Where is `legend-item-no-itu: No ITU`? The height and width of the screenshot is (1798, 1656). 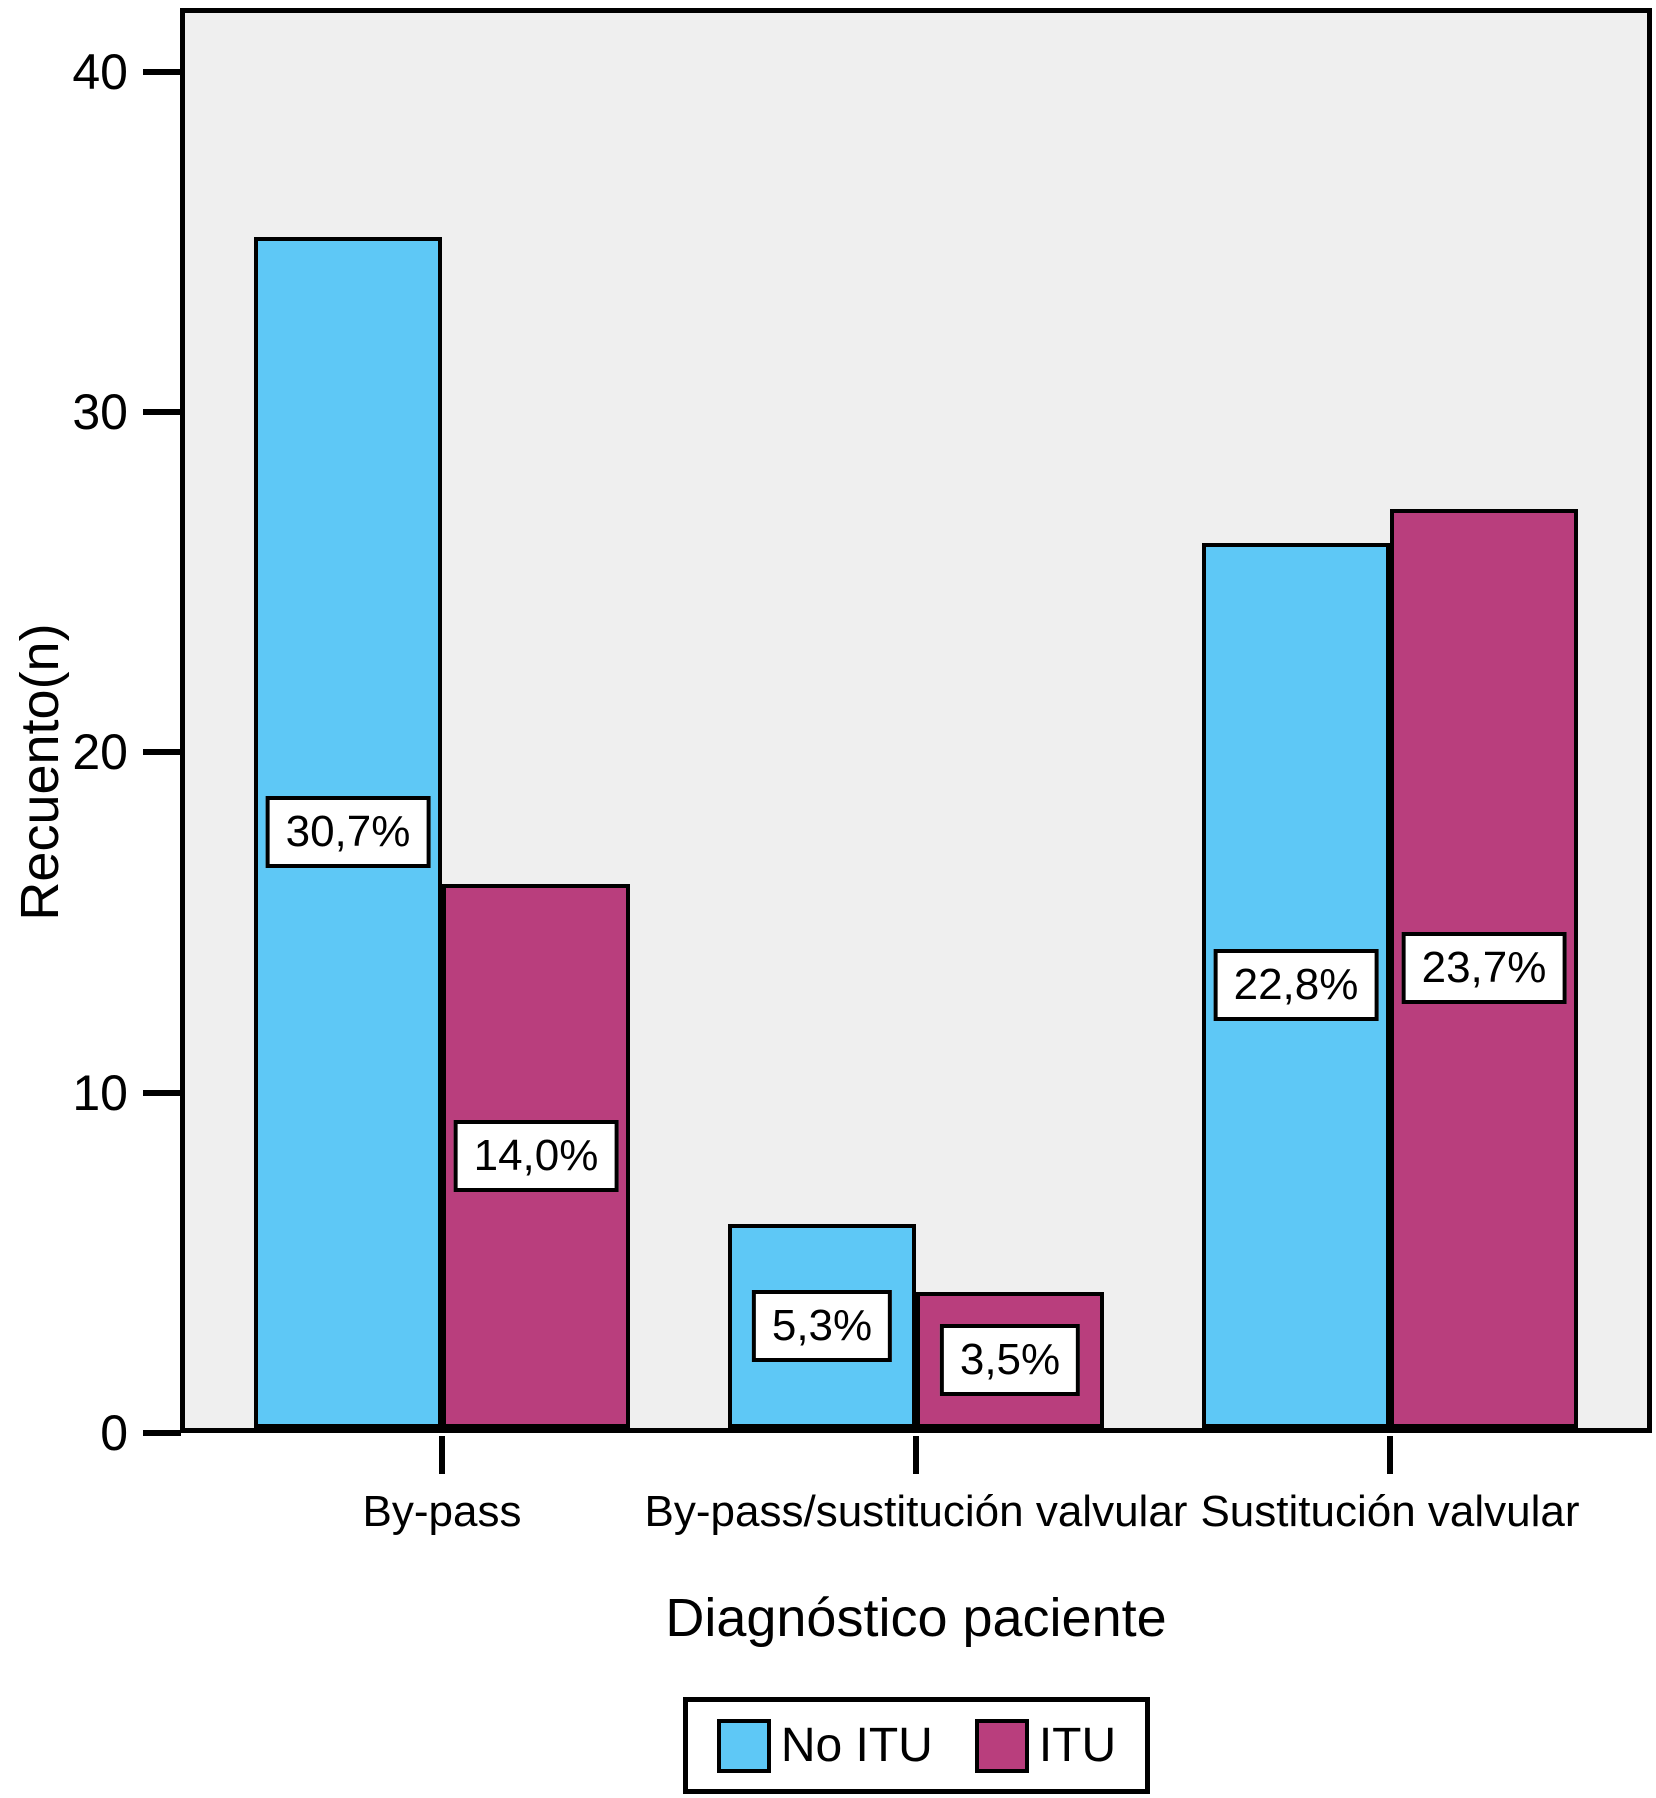
legend-item-no-itu: No ITU is located at coordinates (824, 1745).